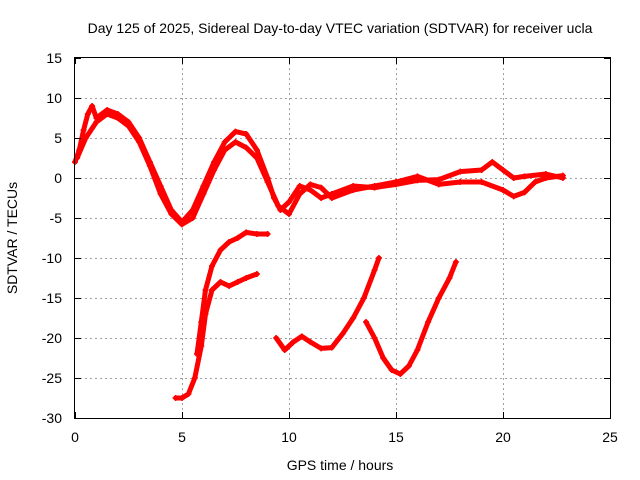 The height and width of the screenshot is (480, 640). Describe the element at coordinates (52, 418) in the screenshot. I see `y-tick-label: -30` at that location.